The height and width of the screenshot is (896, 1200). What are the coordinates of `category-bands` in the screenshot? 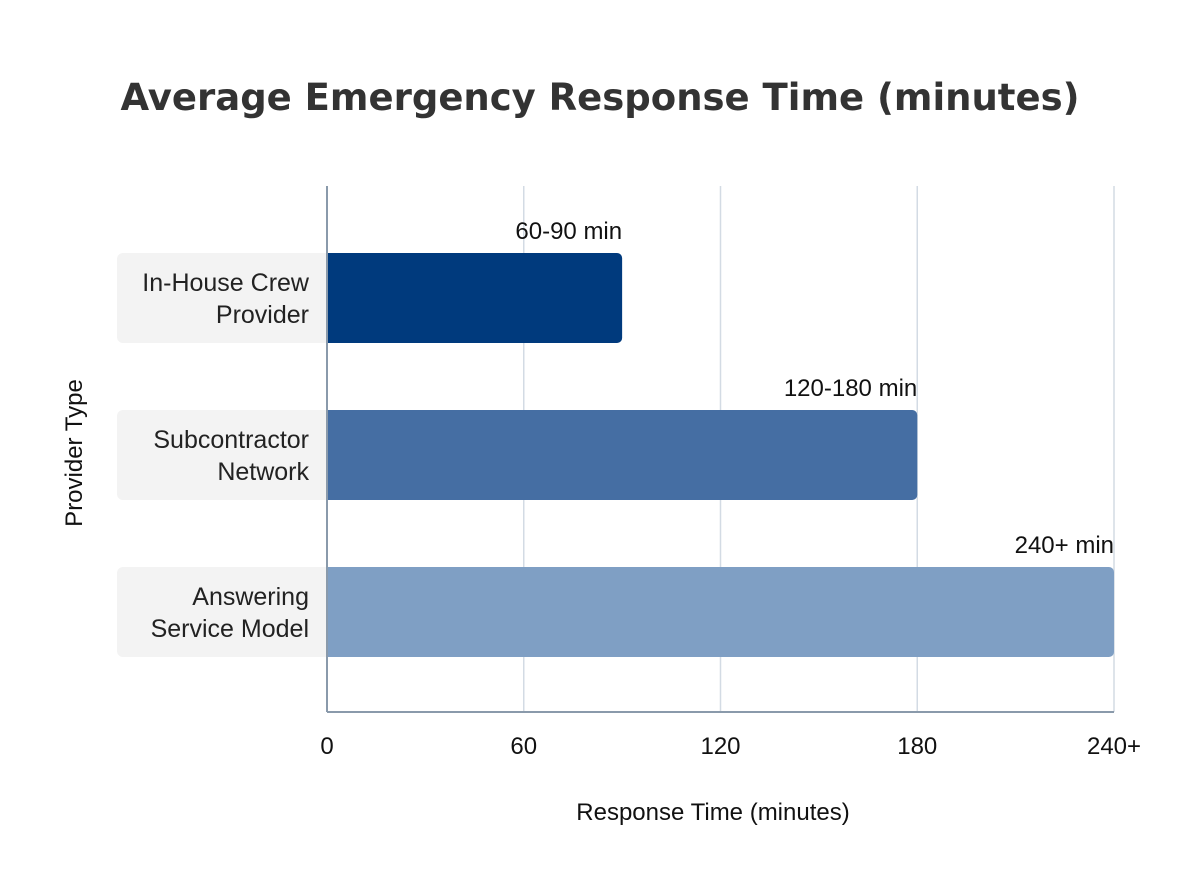 It's located at (225, 455).